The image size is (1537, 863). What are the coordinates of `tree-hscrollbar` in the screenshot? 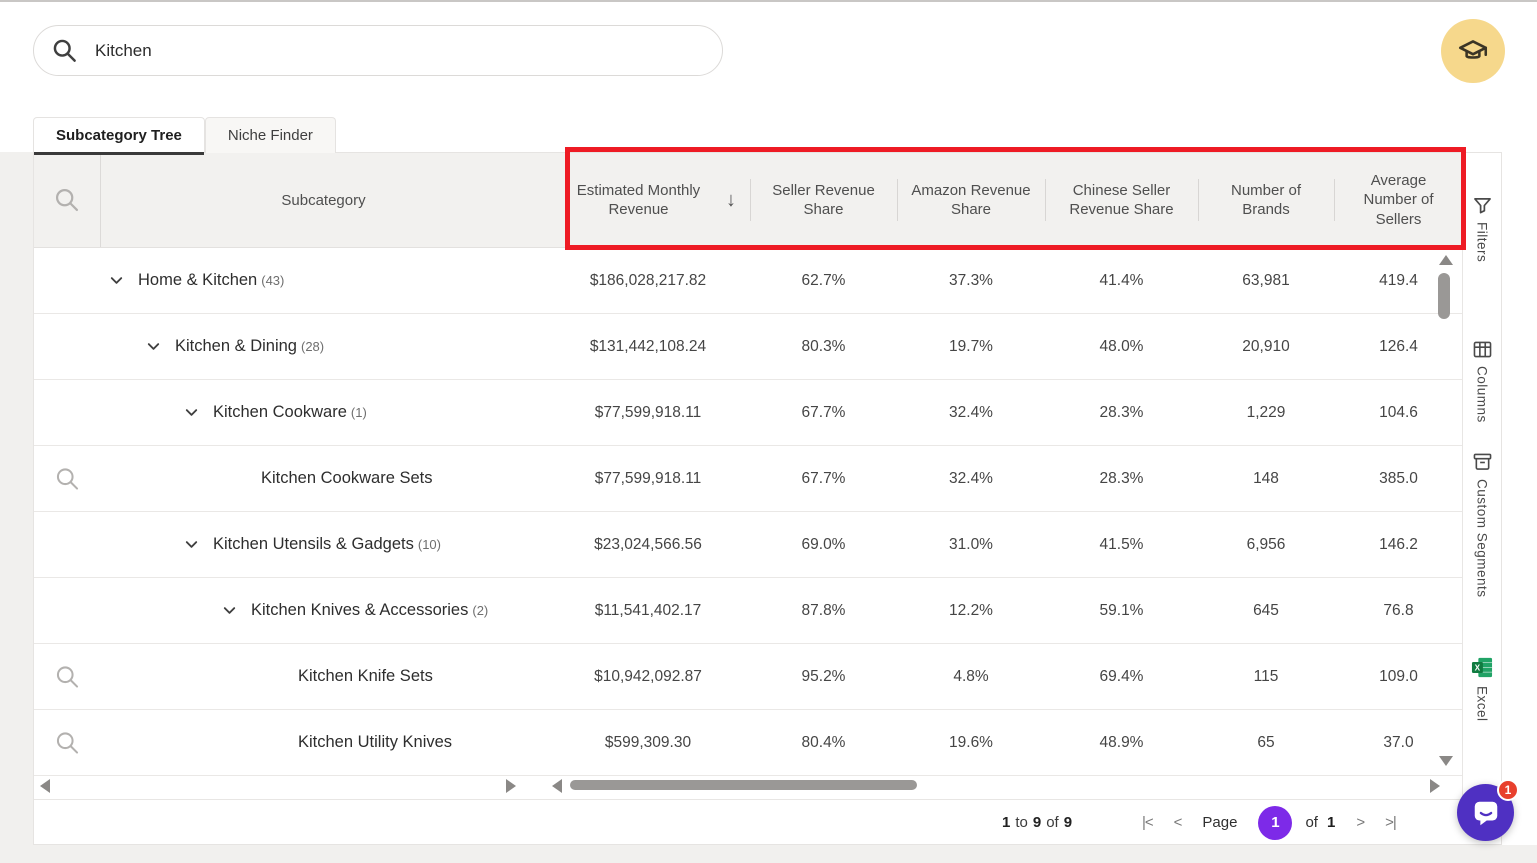 It's located at (290, 786).